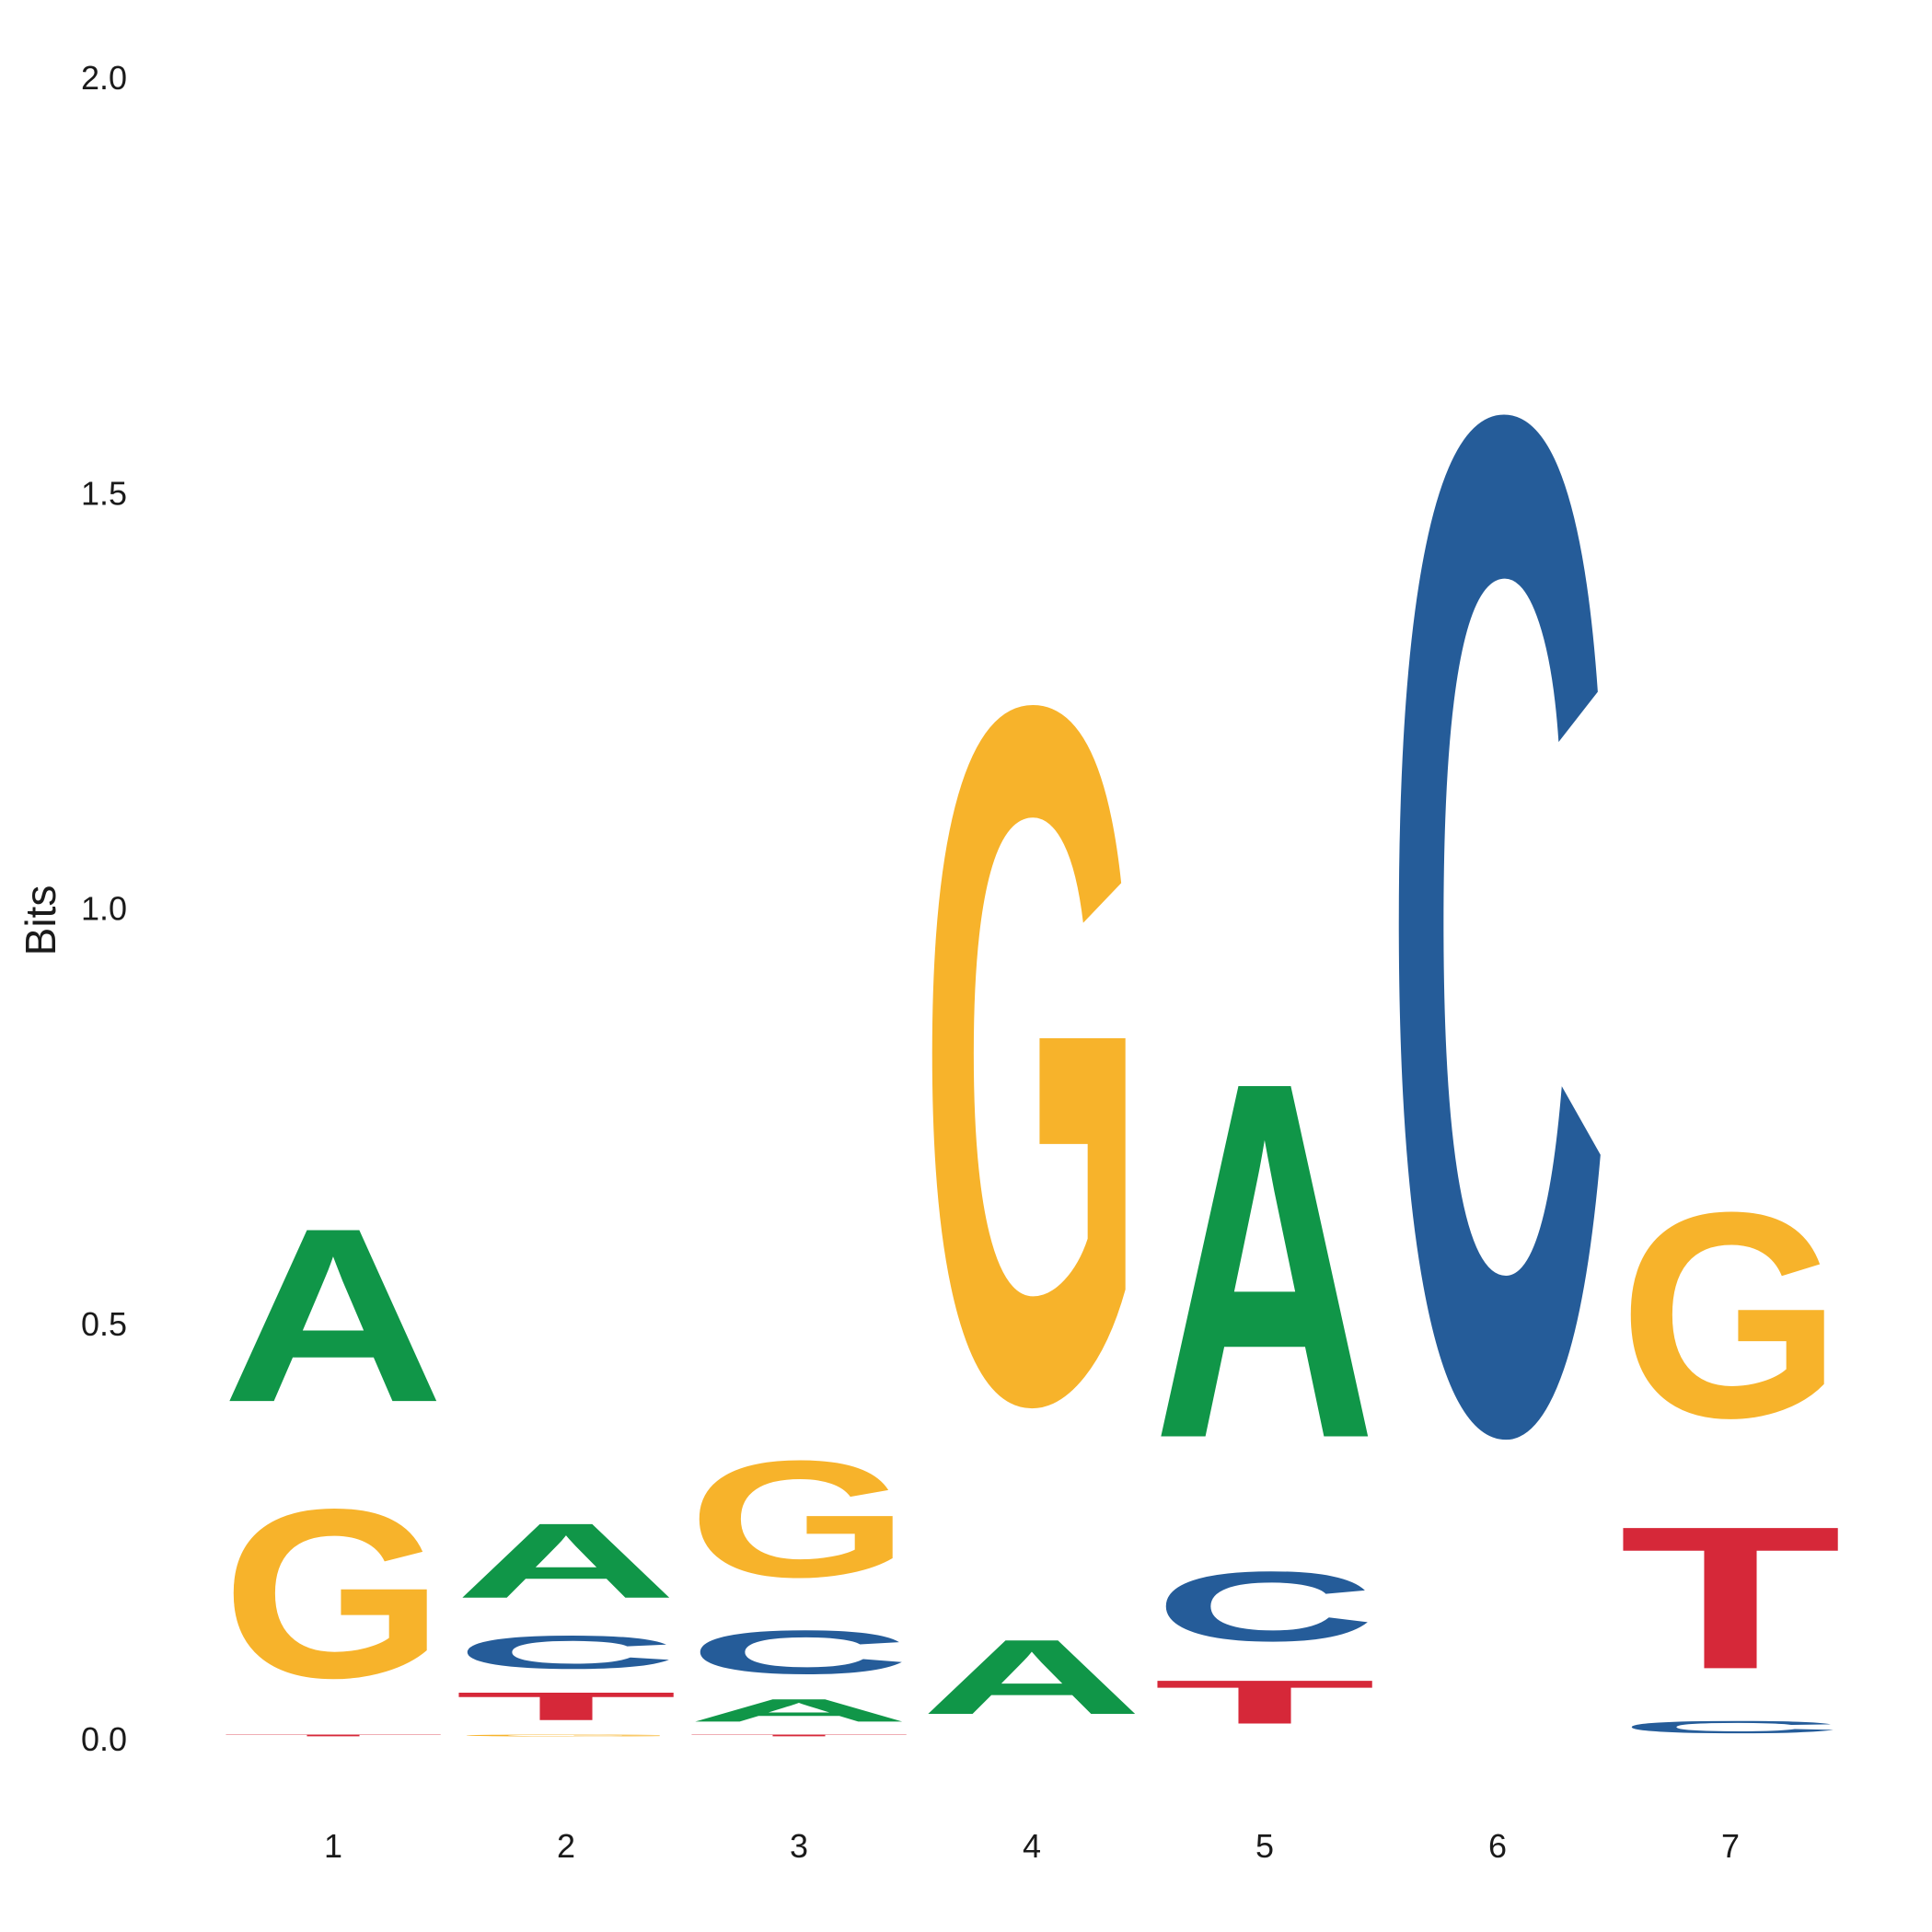 The height and width of the screenshot is (1932, 1932). Describe the element at coordinates (799, 1519) in the screenshot. I see `letter-G-pos-3: G` at that location.